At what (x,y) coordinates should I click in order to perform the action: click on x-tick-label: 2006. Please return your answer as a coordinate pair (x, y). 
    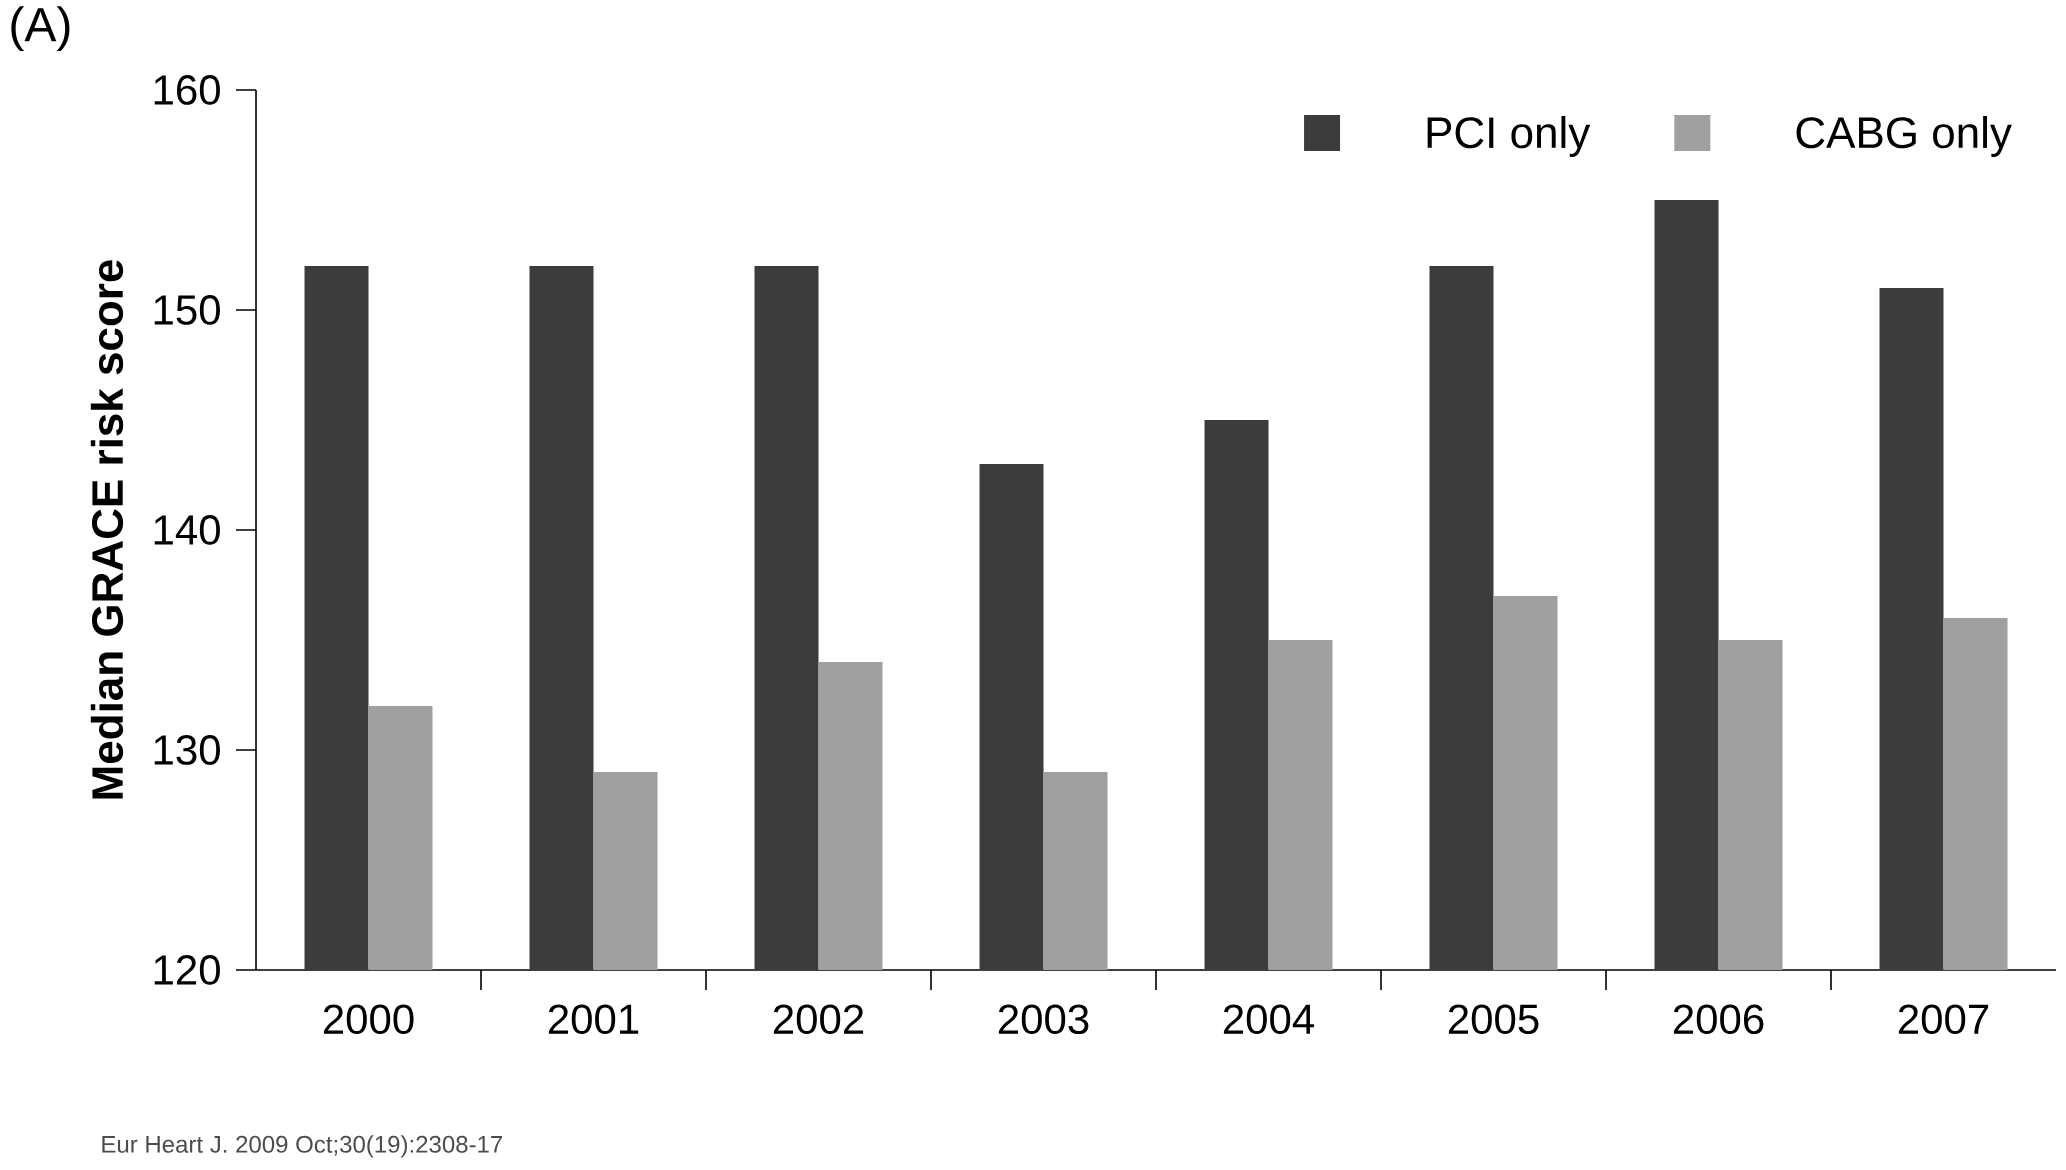
    Looking at the image, I should click on (1718, 1019).